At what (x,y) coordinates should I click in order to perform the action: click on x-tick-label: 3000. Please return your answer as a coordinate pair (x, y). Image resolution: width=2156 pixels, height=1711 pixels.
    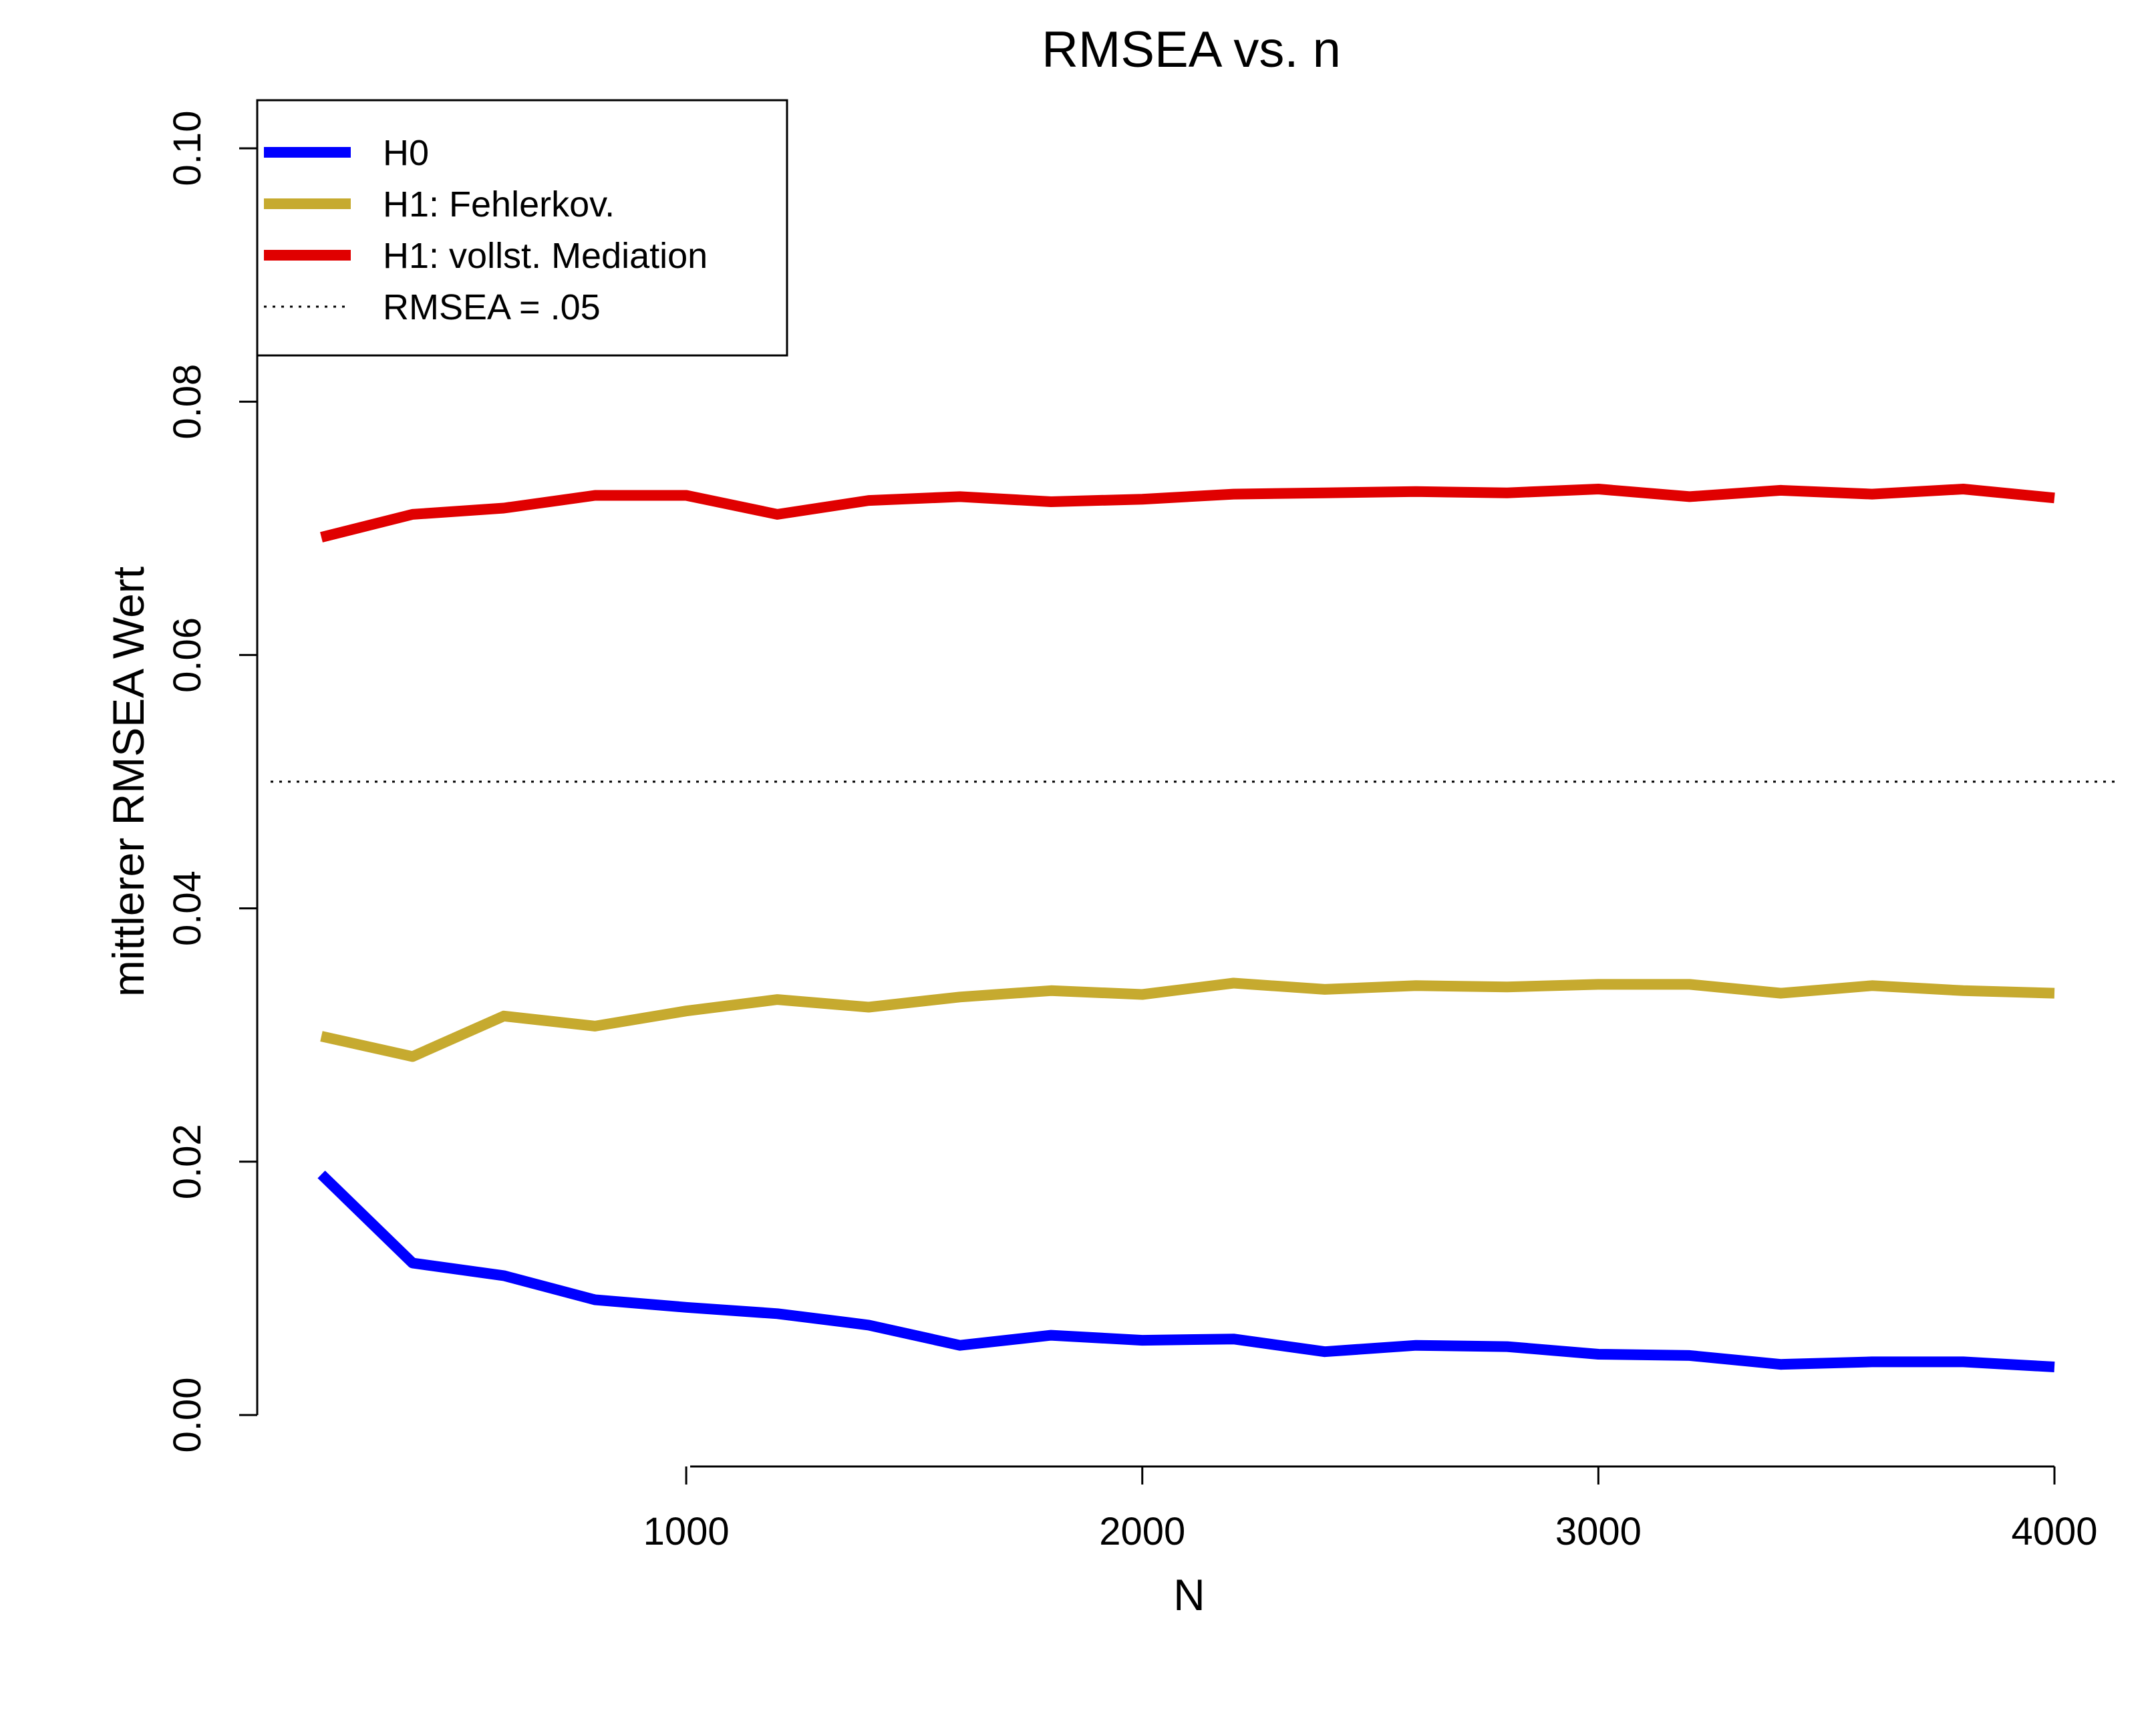
    Looking at the image, I should click on (1598, 1531).